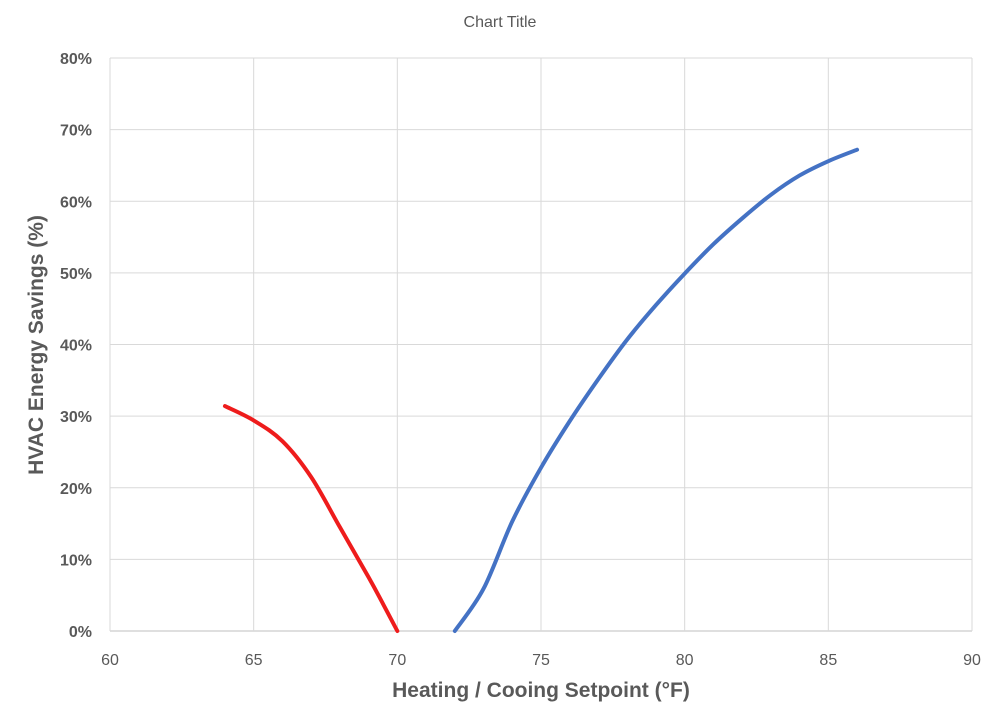  Describe the element at coordinates (76, 489) in the screenshot. I see `y-tick-label: 20%` at that location.